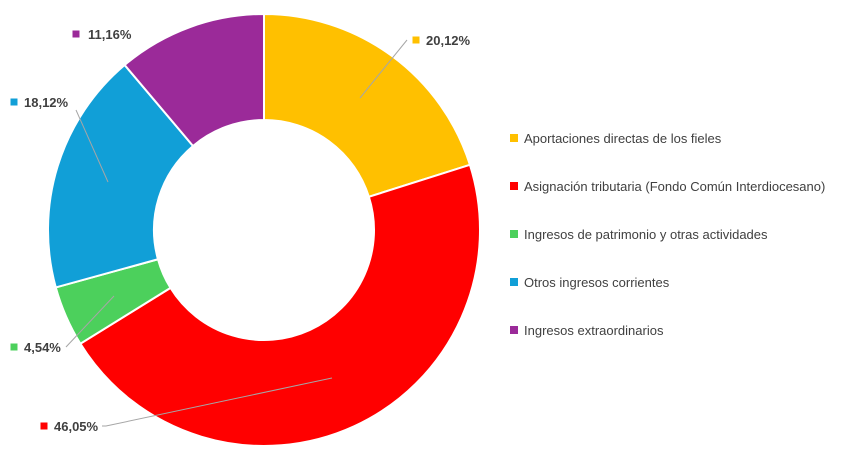 This screenshot has height=464, width=864. What do you see at coordinates (623, 138) in the screenshot?
I see `legend-label: Aportaciones directas de los fieles` at bounding box center [623, 138].